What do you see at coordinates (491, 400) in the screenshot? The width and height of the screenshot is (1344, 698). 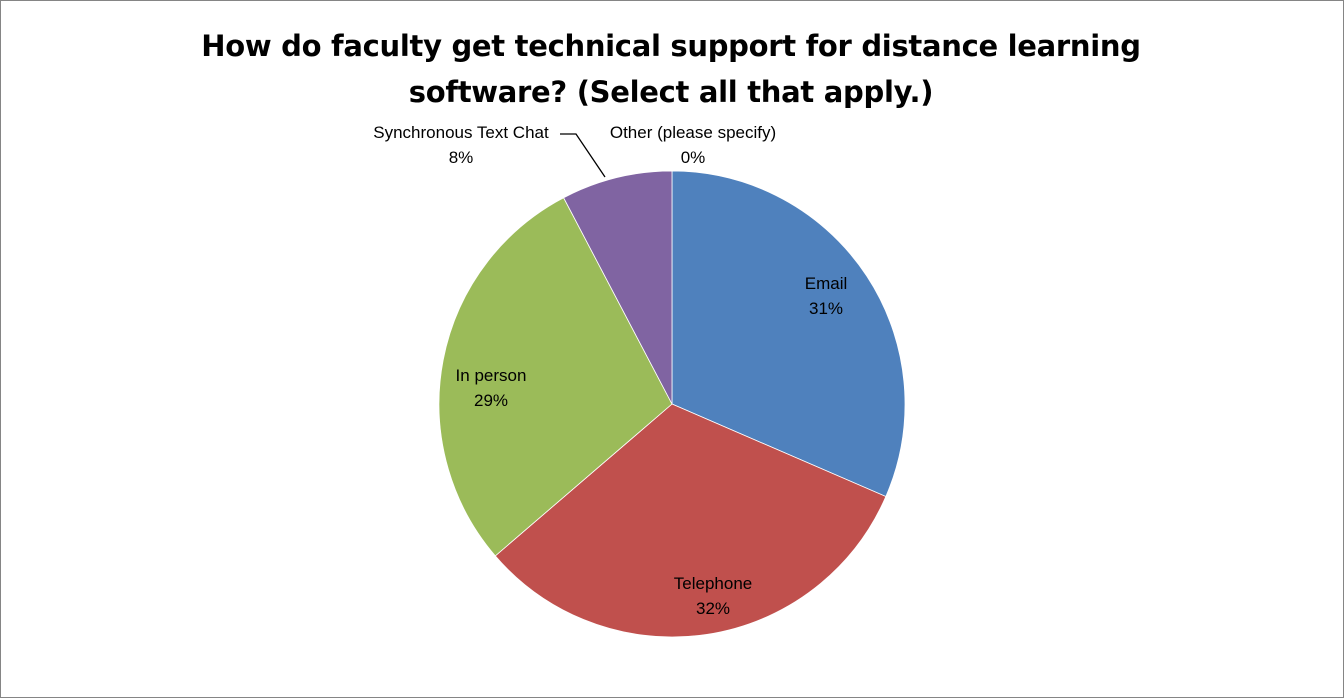 I see `slice-percent-in-person: 29%` at bounding box center [491, 400].